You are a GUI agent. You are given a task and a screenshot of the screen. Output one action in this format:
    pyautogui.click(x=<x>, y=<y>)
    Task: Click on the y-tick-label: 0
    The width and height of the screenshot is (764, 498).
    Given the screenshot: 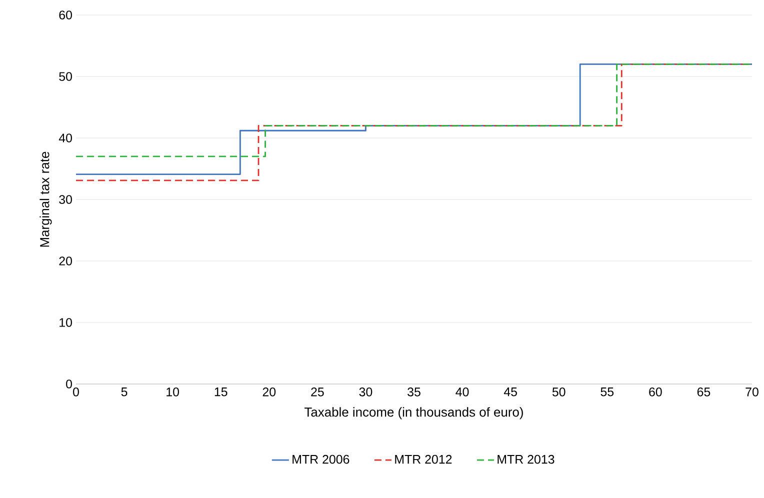 What is the action you would take?
    pyautogui.click(x=69, y=384)
    